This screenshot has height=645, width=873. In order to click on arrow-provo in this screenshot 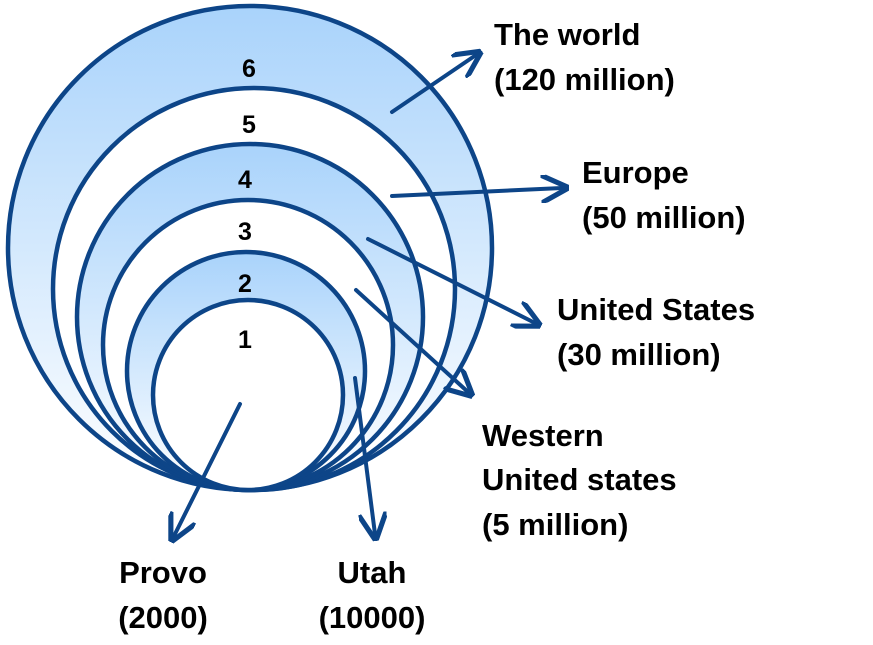, I will do `click(208, 469)`.